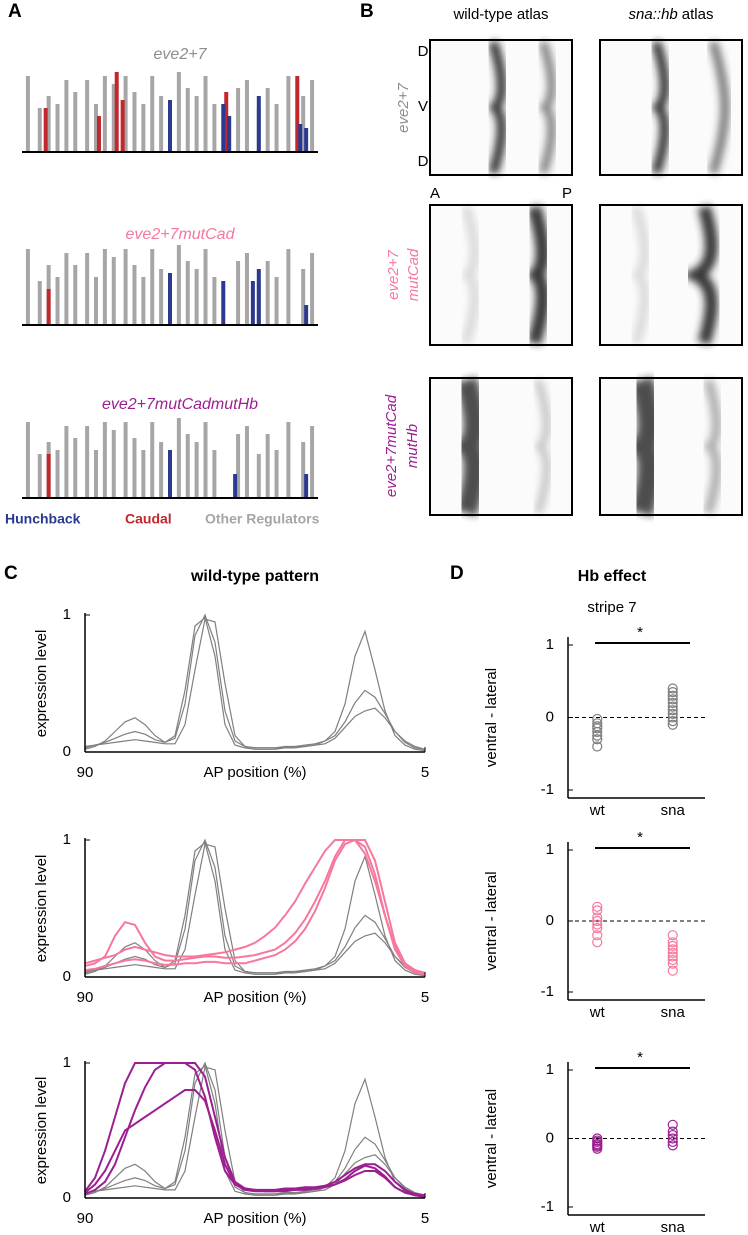 Image resolution: width=748 pixels, height=1235 pixels. Describe the element at coordinates (254, 997) in the screenshot. I see `x-axis-label: AP position (%)` at that location.